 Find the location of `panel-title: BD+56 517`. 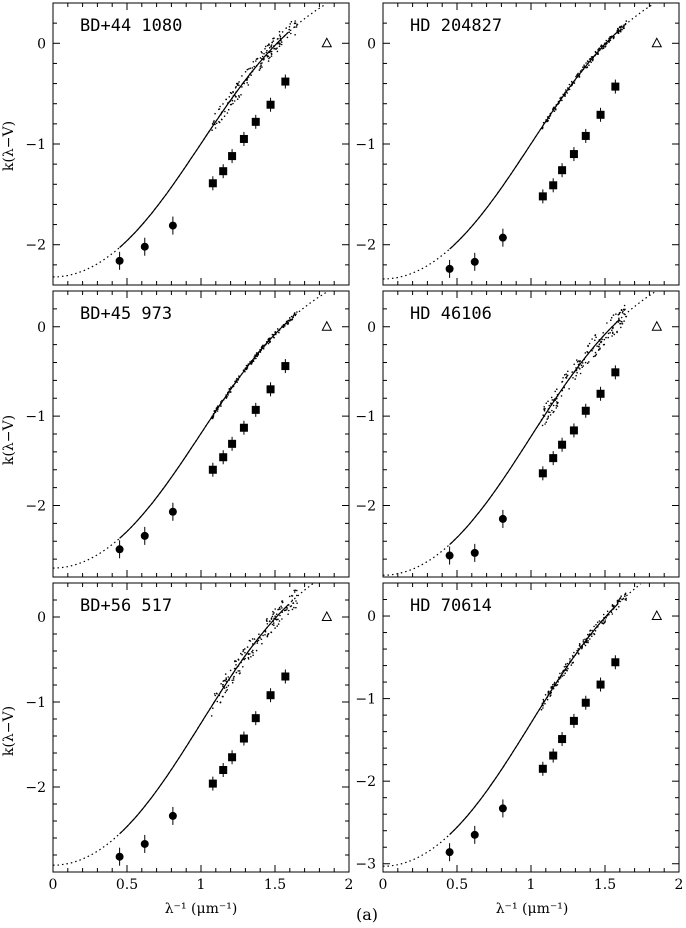

panel-title: BD+56 517 is located at coordinates (126, 606).